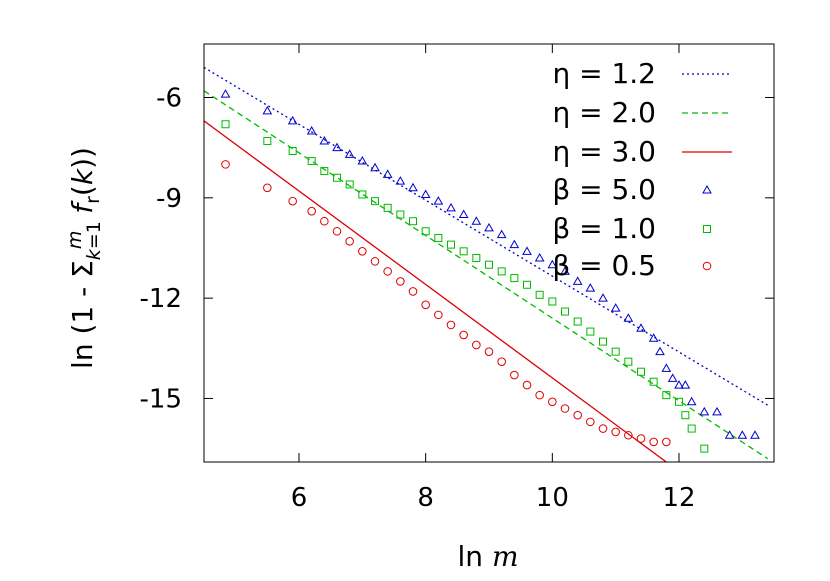 This screenshot has height=581, width=830. Describe the element at coordinates (604, 189) in the screenshot. I see `legend-label-3: β = 5.0` at that location.